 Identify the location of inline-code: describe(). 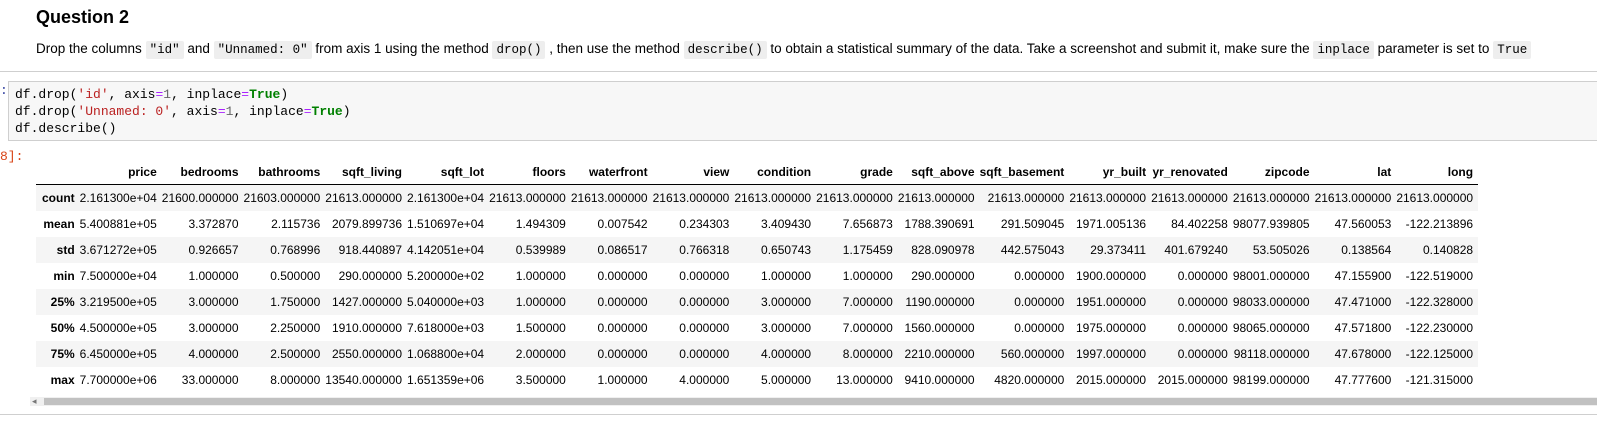
(725, 50).